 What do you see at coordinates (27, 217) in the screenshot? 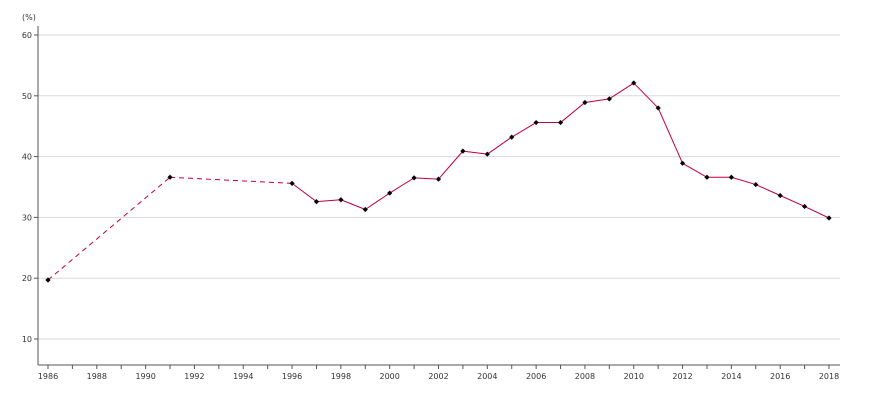
I see `y-tick-label: 30` at bounding box center [27, 217].